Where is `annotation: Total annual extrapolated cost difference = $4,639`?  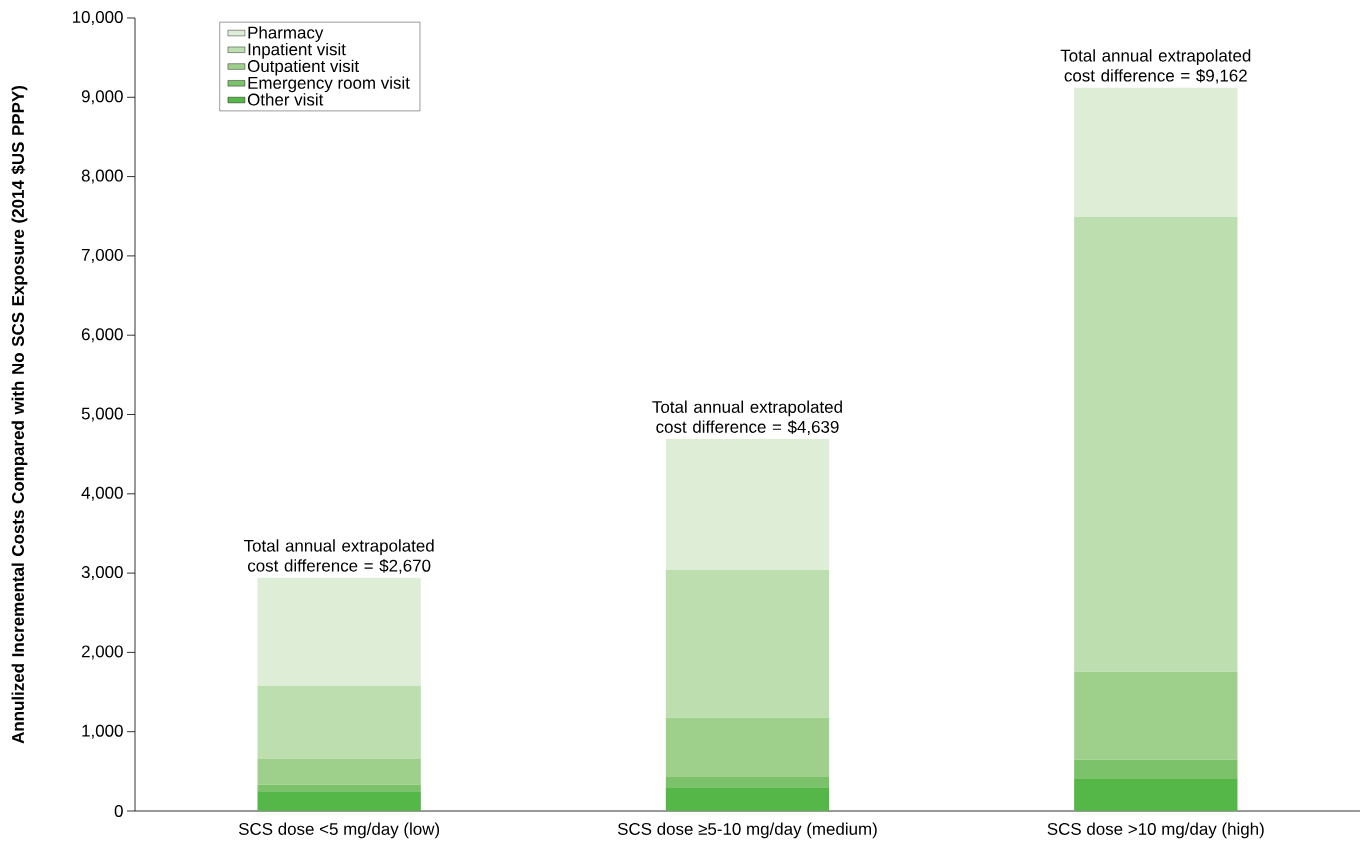 annotation: Total annual extrapolated cost difference = $4,639 is located at coordinates (747, 417).